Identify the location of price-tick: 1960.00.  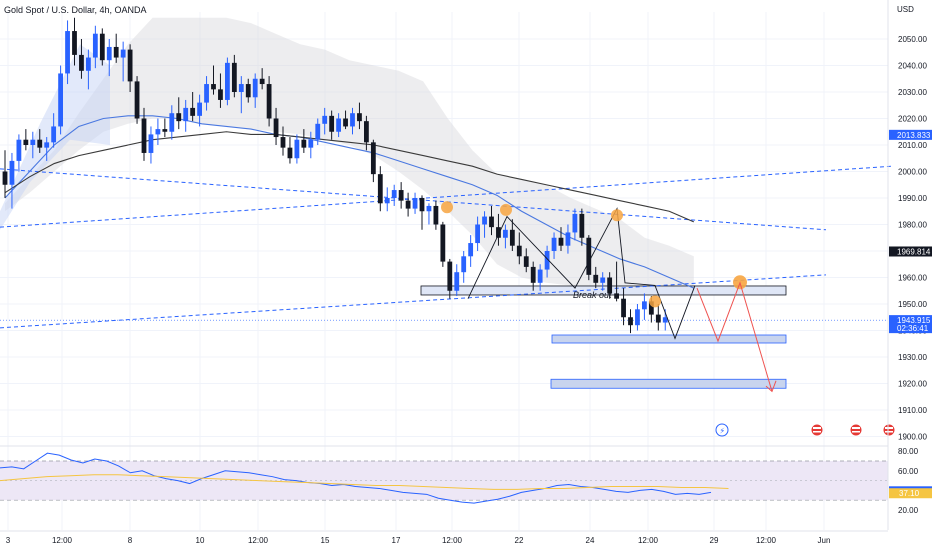
(912, 278).